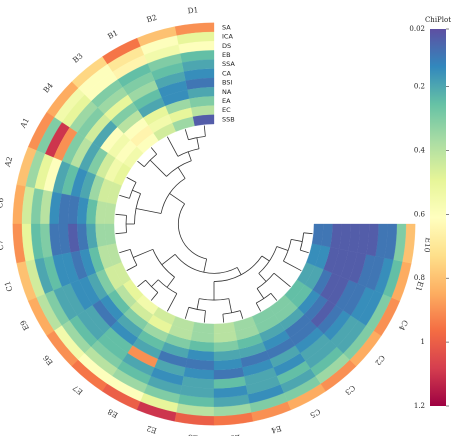 This screenshot has width=474, height=436. What do you see at coordinates (350, 390) in the screenshot?
I see `sample-label: C3` at bounding box center [350, 390].